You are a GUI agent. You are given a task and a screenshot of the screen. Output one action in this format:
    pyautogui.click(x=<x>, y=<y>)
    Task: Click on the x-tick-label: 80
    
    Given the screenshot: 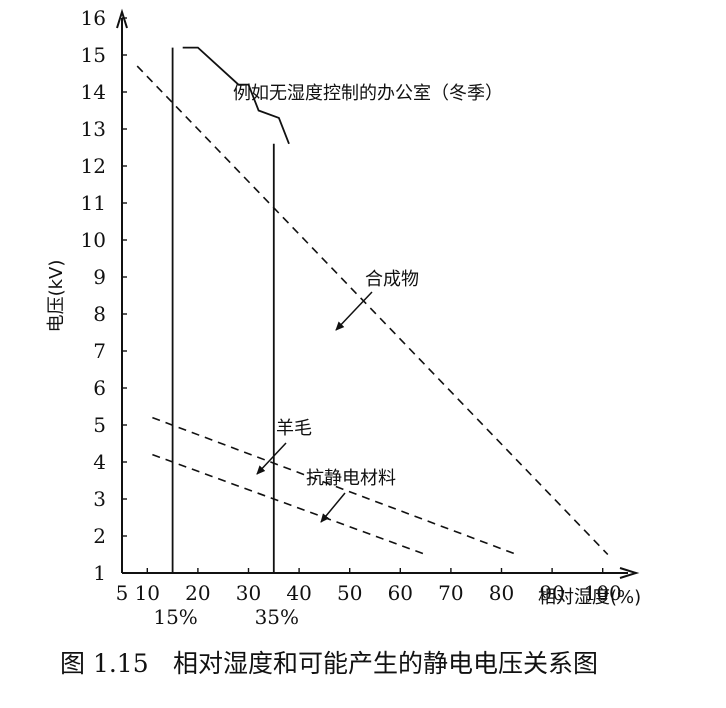 What is the action you would take?
    pyautogui.click(x=501, y=593)
    